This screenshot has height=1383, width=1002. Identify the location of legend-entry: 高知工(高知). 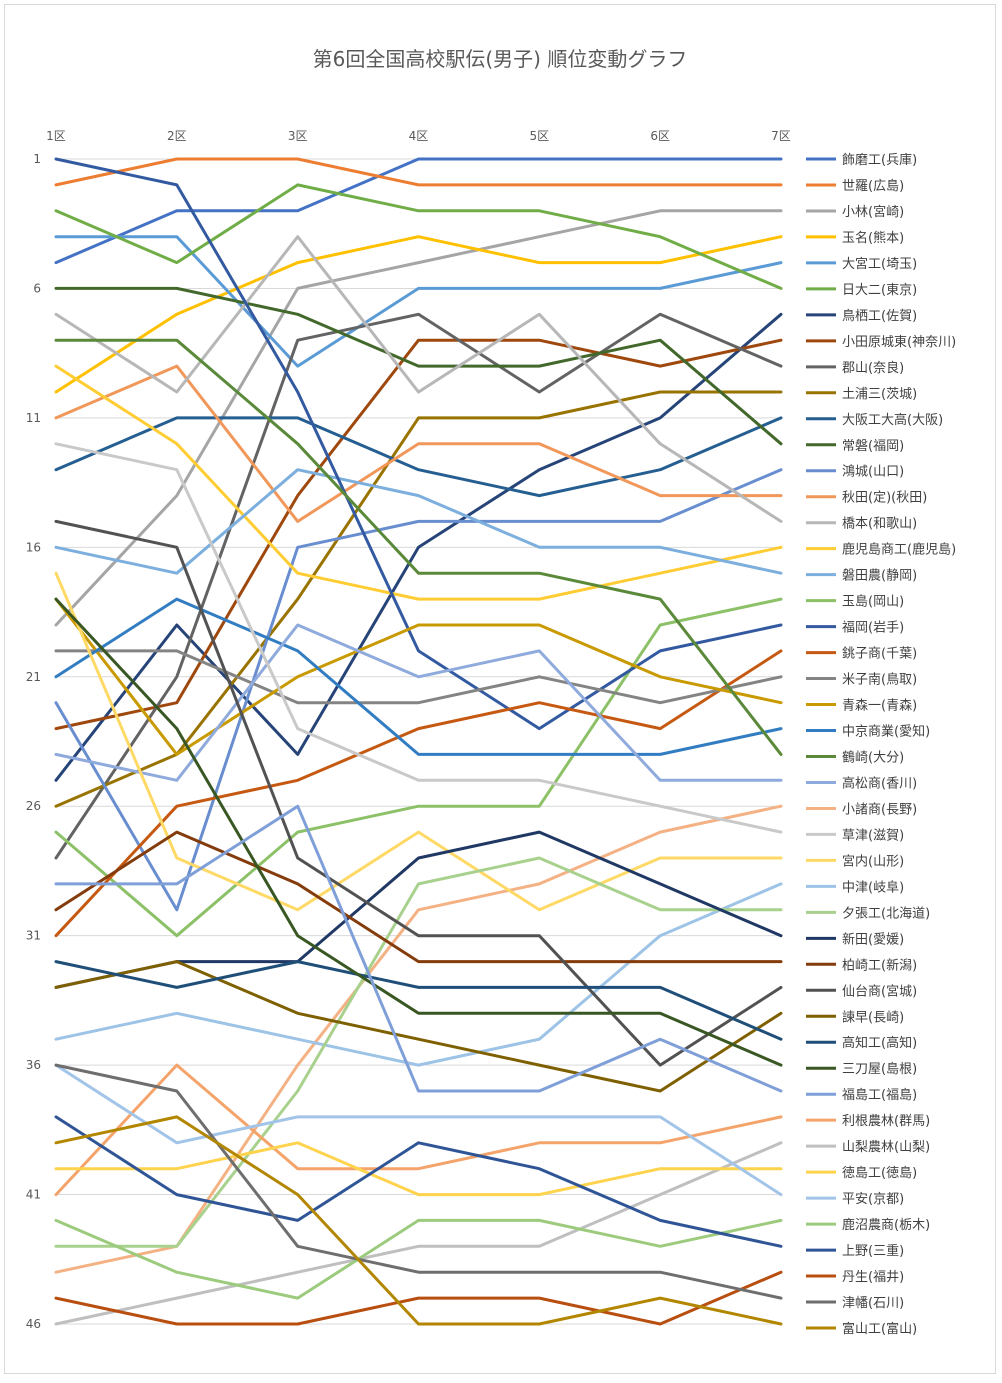
(879, 1043).